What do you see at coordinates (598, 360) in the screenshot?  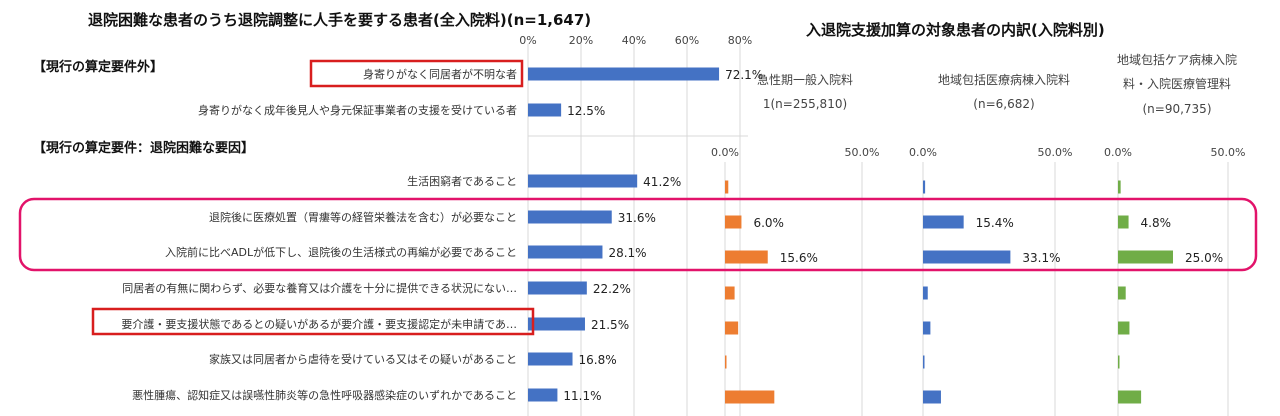 I see `left-value-label: 16.8%` at bounding box center [598, 360].